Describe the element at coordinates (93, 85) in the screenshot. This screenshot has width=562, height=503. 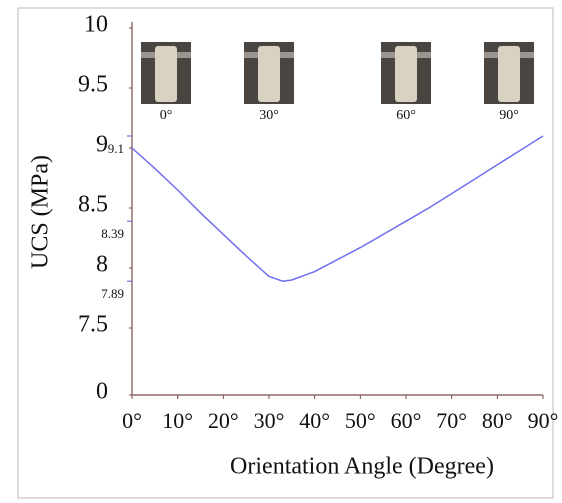
I see `y-tick-label: 9.5` at that location.